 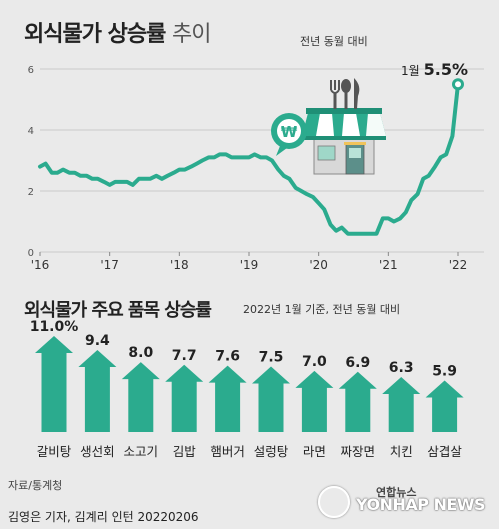 What do you see at coordinates (31, 162) in the screenshot?
I see `line-chart-y-ticks: 0 2 4 6` at bounding box center [31, 162].